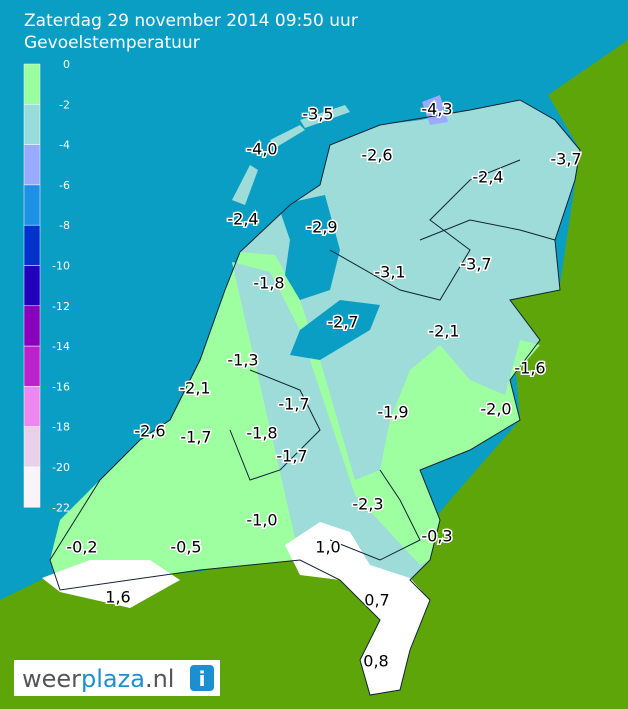 The width and height of the screenshot is (628, 709). I want to click on logo-icon, so click(202, 678).